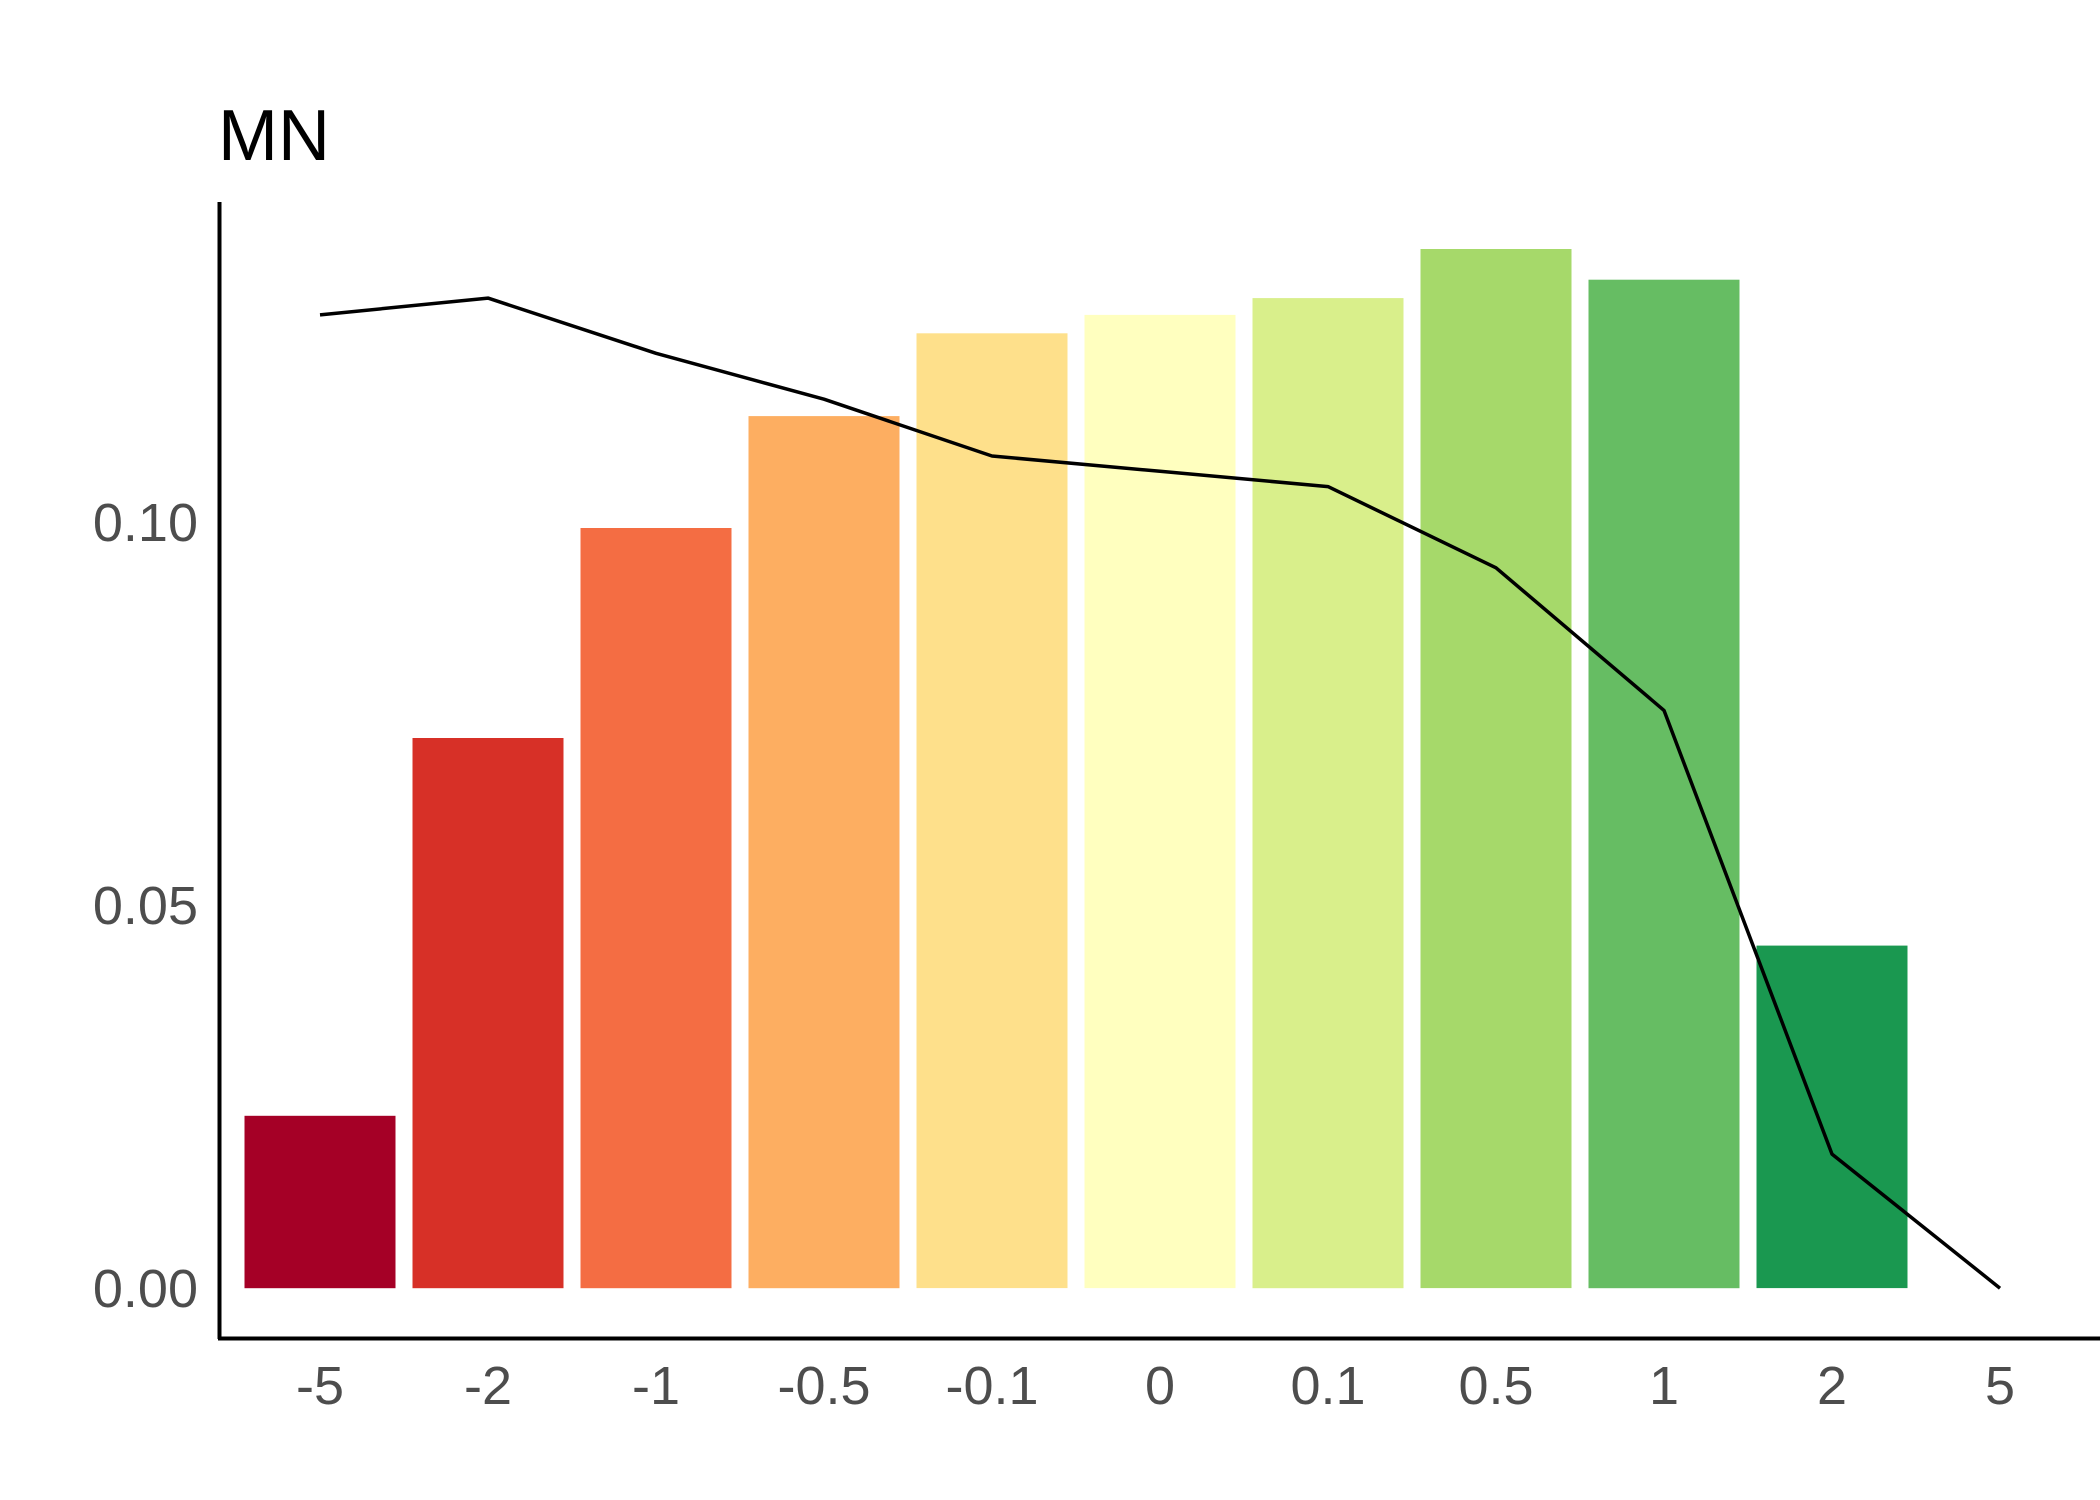 Image resolution: width=2100 pixels, height=1500 pixels. I want to click on bar-0.1, so click(1328, 793).